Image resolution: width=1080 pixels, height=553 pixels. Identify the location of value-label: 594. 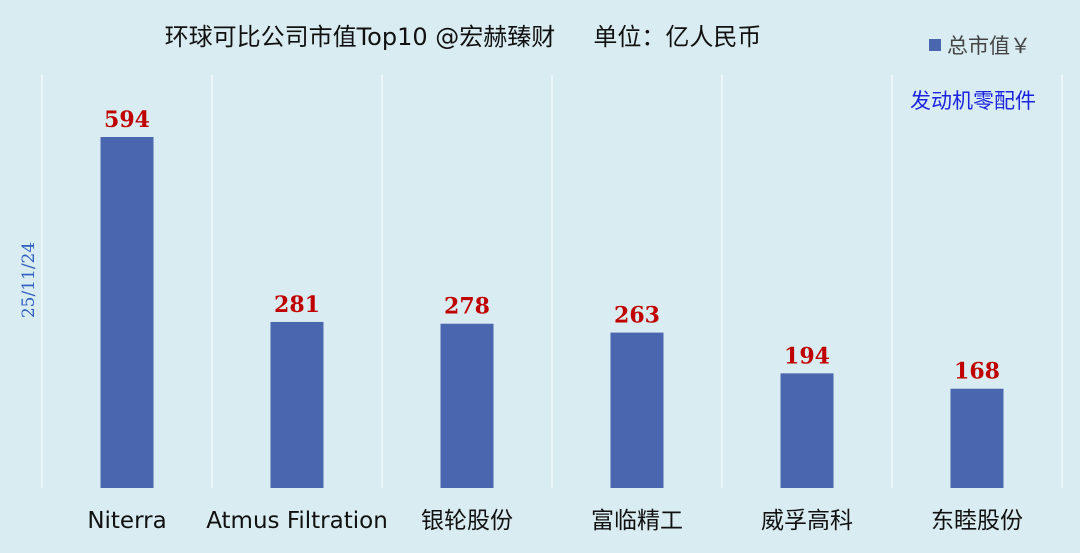
(127, 120).